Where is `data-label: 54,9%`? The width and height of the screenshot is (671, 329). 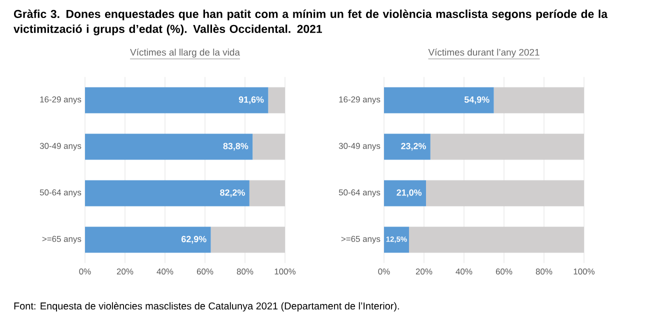 data-label: 54,9% is located at coordinates (477, 100).